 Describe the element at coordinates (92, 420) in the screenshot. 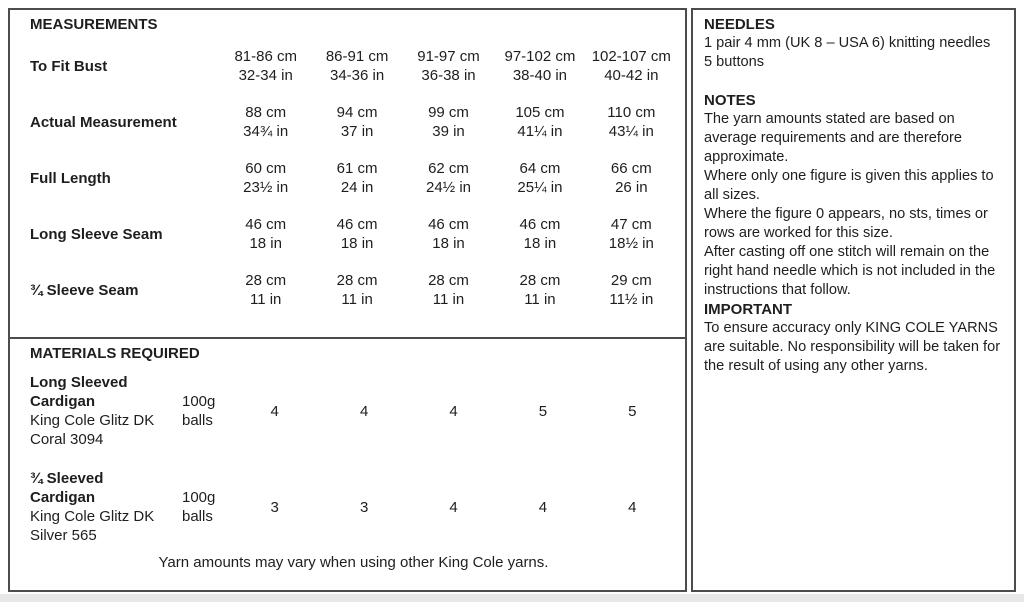

I see `material-yarn-name: King Cole Glitz DK` at that location.